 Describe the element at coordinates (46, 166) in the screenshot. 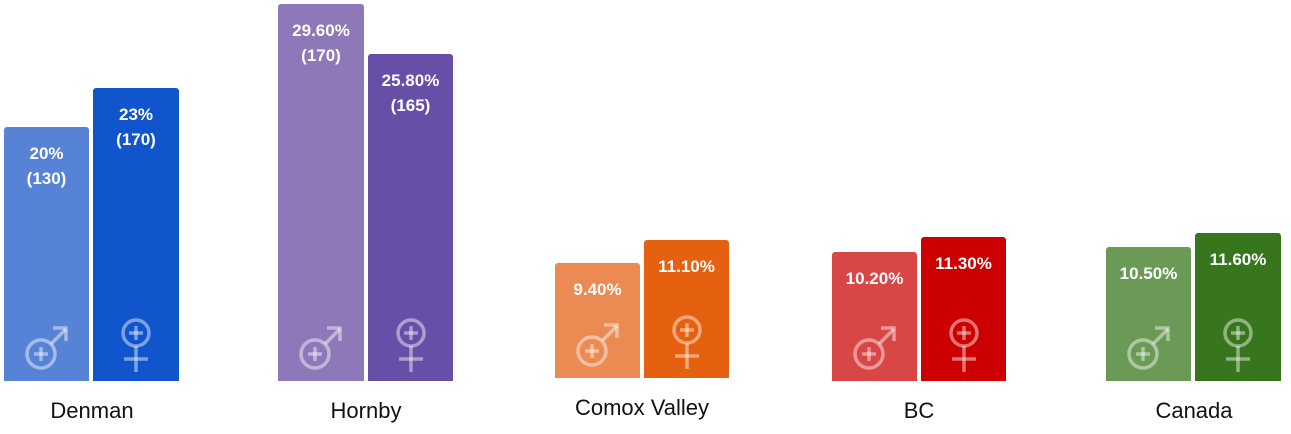

I see `value-label: 20% (130)` at that location.